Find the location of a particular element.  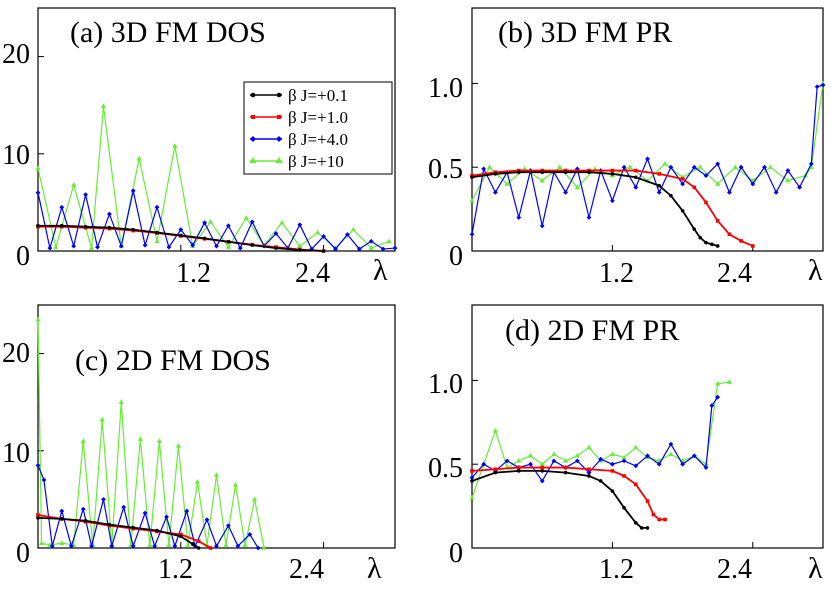

panel-d-series is located at coordinates (611, 464).